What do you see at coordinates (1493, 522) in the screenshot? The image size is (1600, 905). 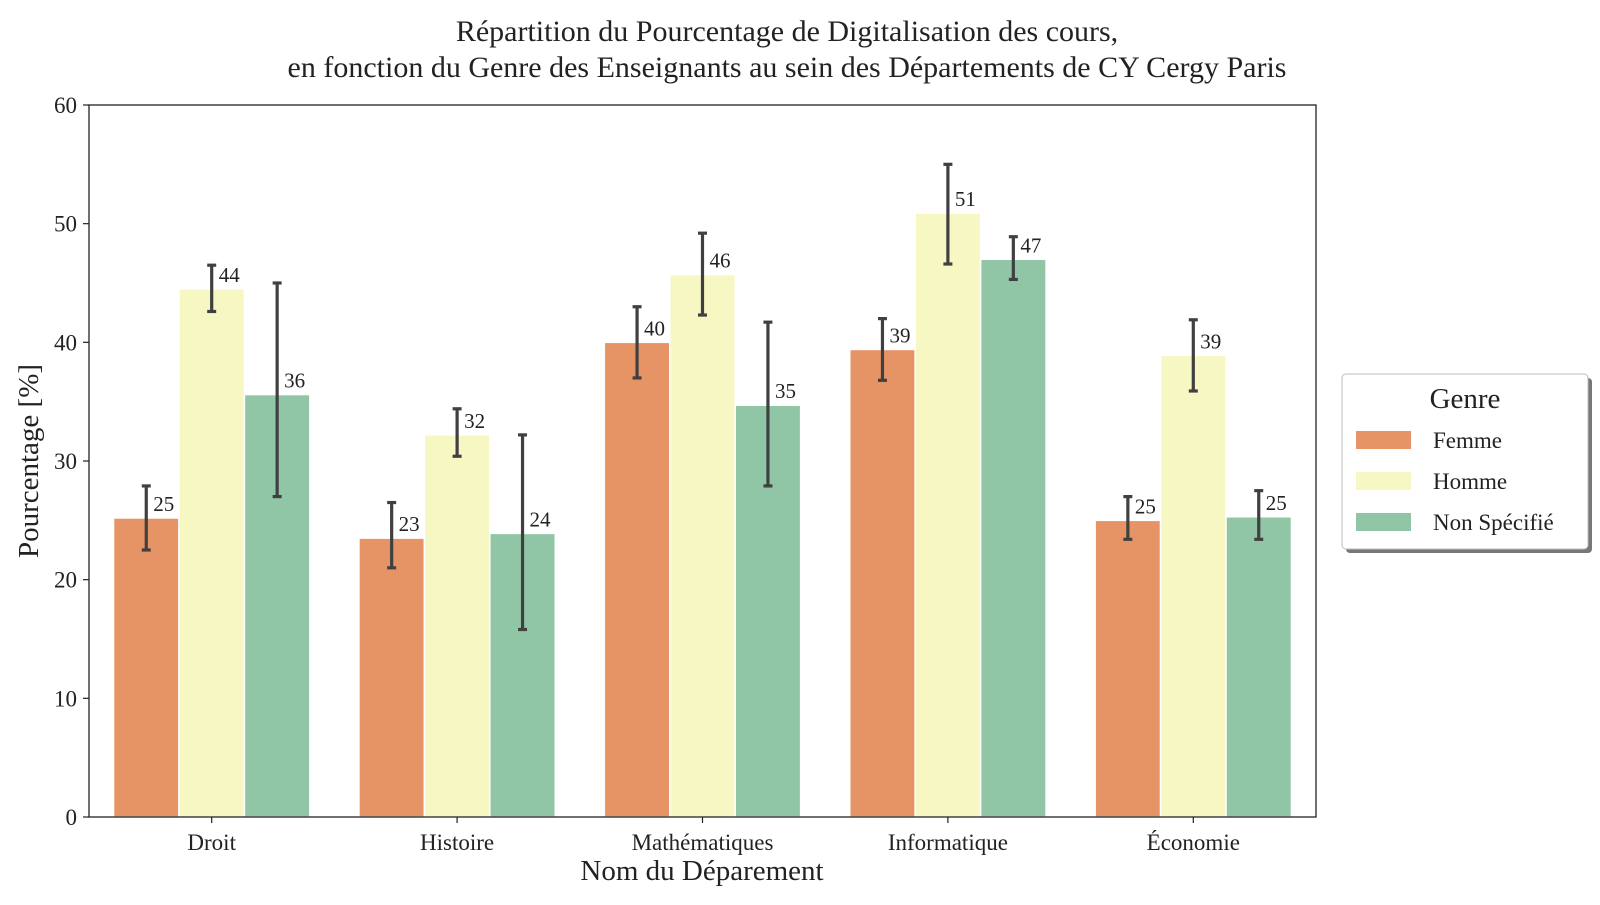 I see `legend-label: Non Spécifié` at bounding box center [1493, 522].